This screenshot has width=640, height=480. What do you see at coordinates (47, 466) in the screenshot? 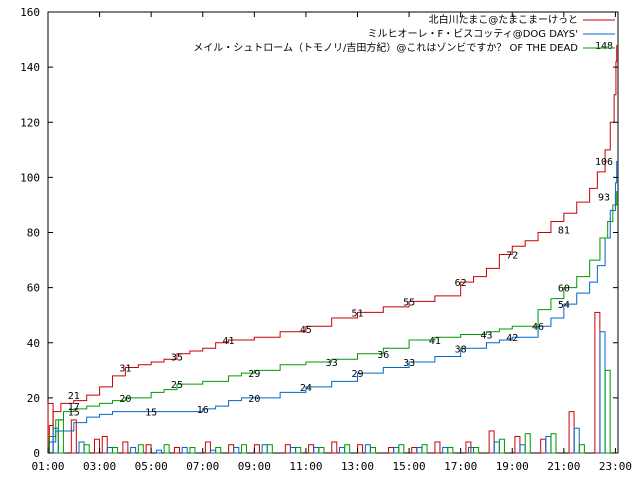
I see `x-tick-label-0: 01:00` at bounding box center [47, 466].